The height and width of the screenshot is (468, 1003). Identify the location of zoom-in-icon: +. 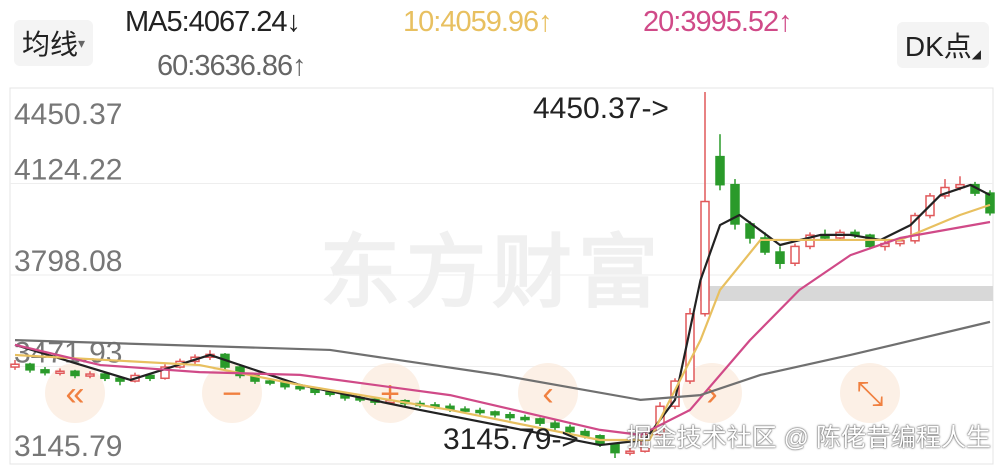
(390, 394).